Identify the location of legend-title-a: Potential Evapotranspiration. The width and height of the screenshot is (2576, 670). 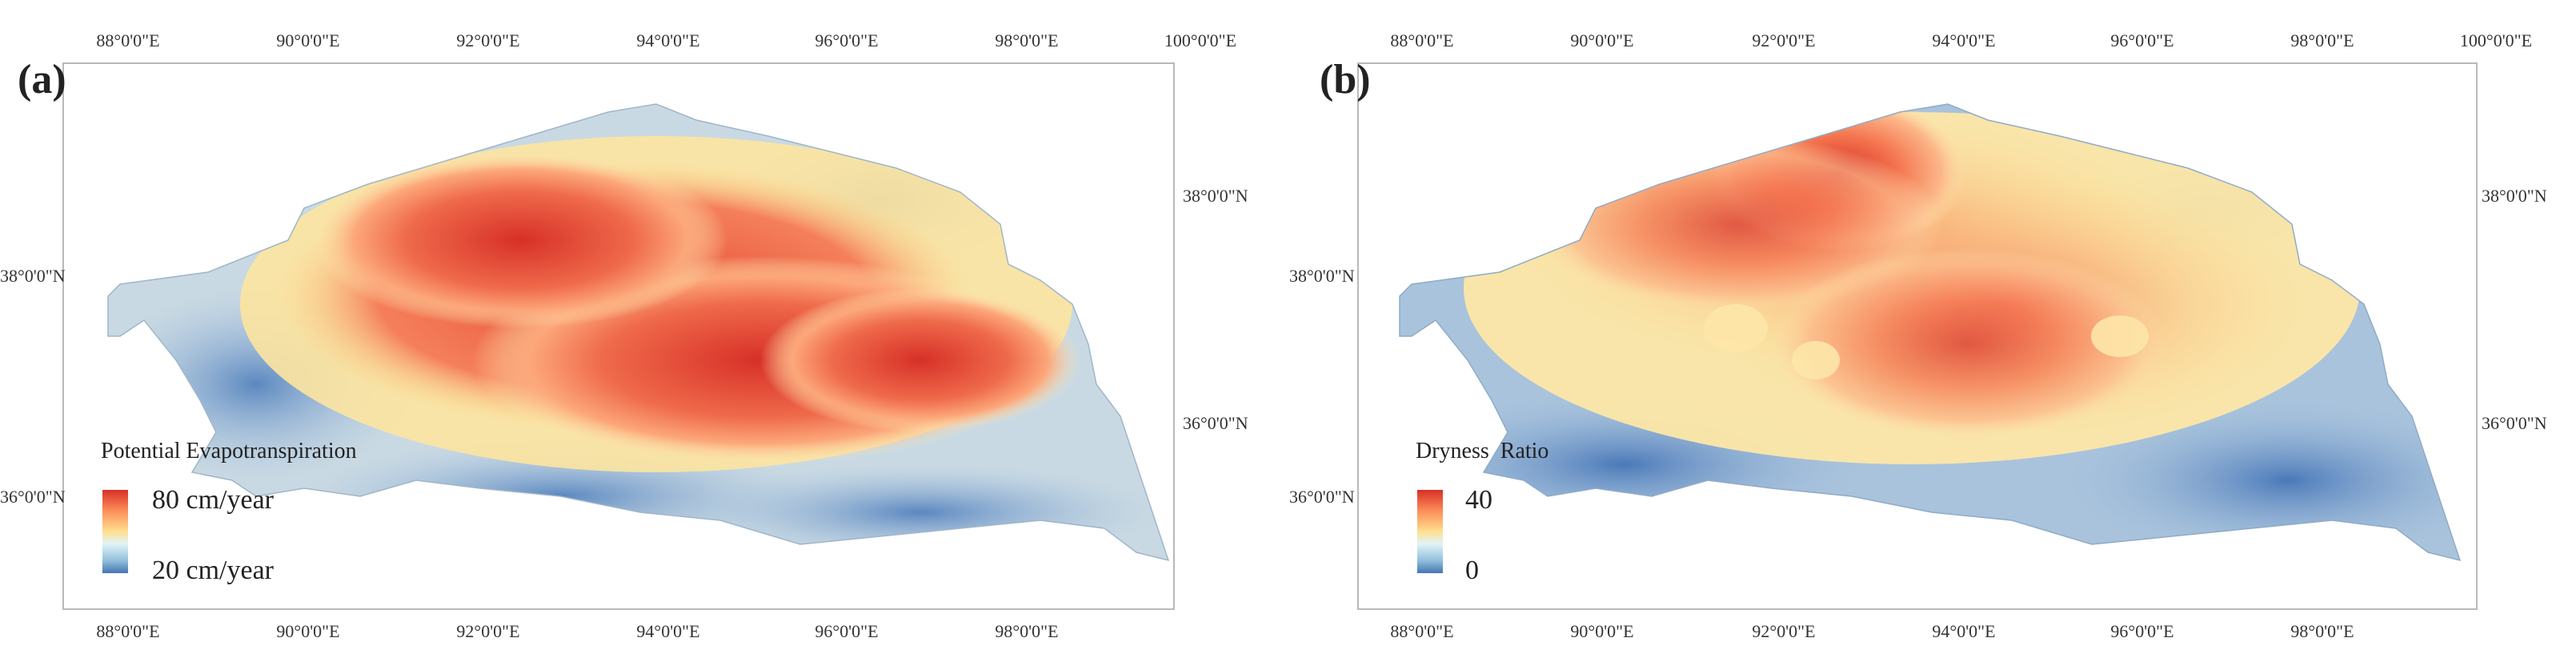
(229, 451).